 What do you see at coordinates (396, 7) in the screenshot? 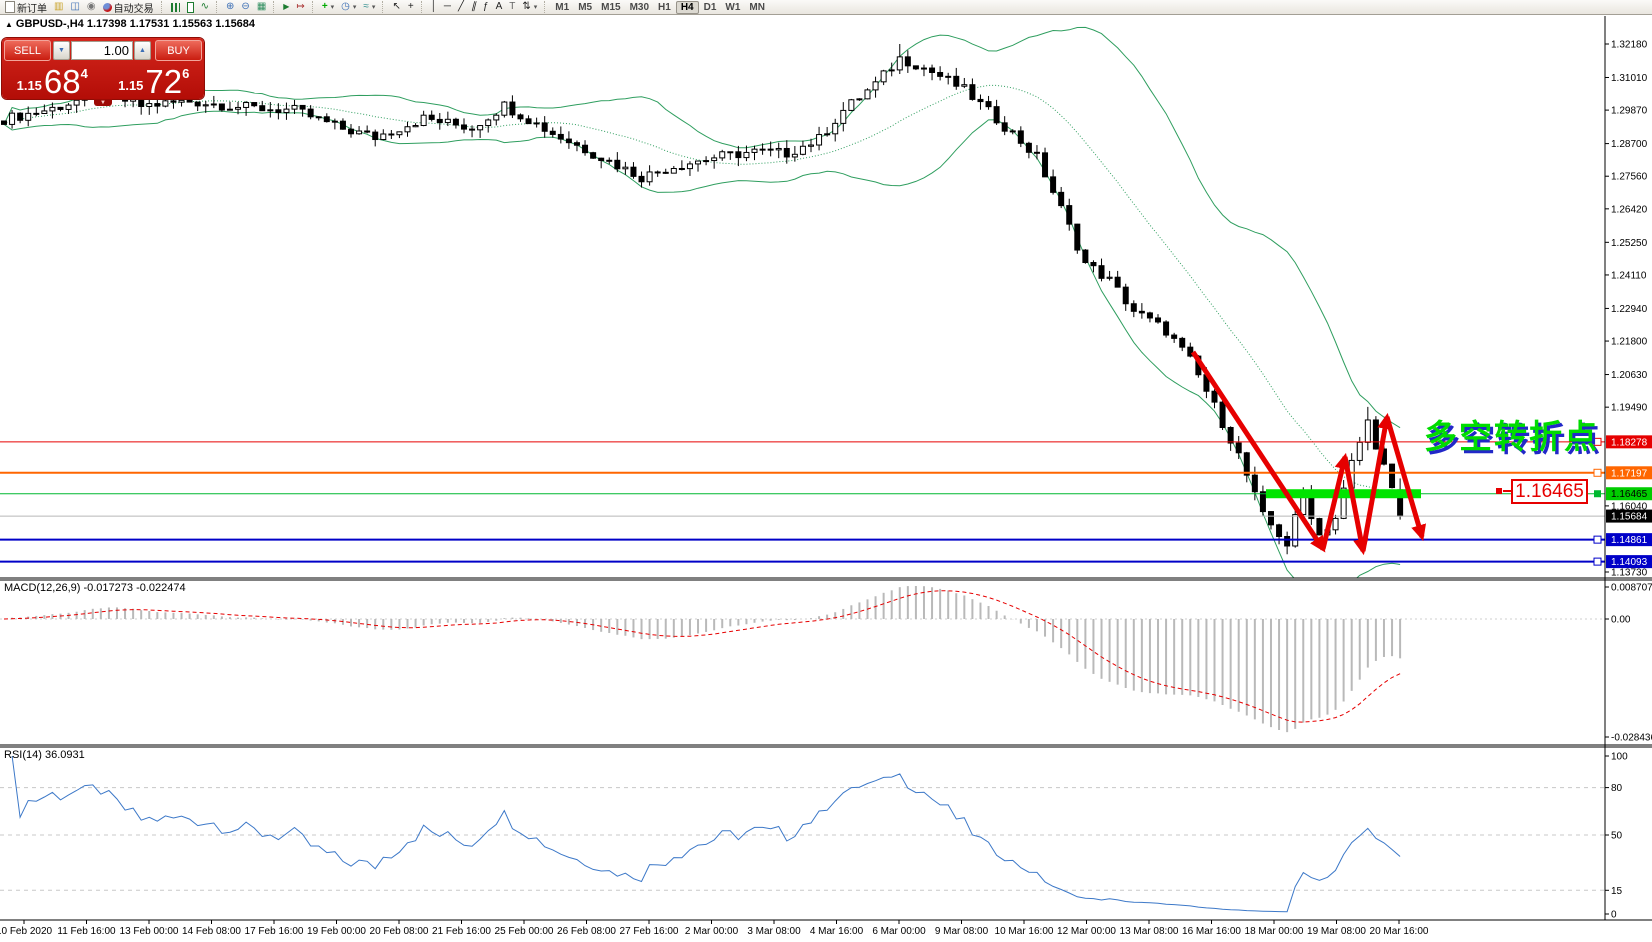
I see `cursor-button: ↖` at bounding box center [396, 7].